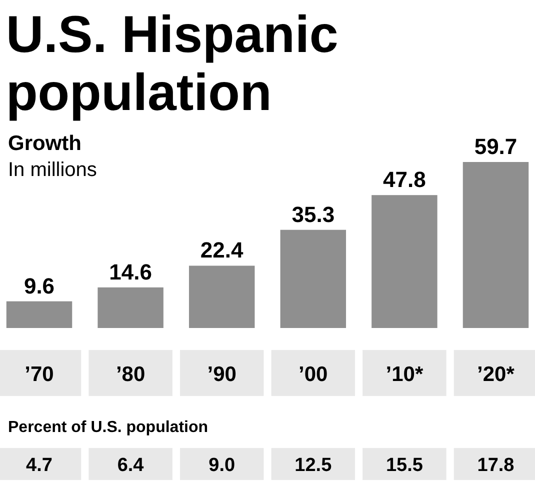 The image size is (535, 482). What do you see at coordinates (313, 214) in the screenshot?
I see `data-label: 35.3` at bounding box center [313, 214].